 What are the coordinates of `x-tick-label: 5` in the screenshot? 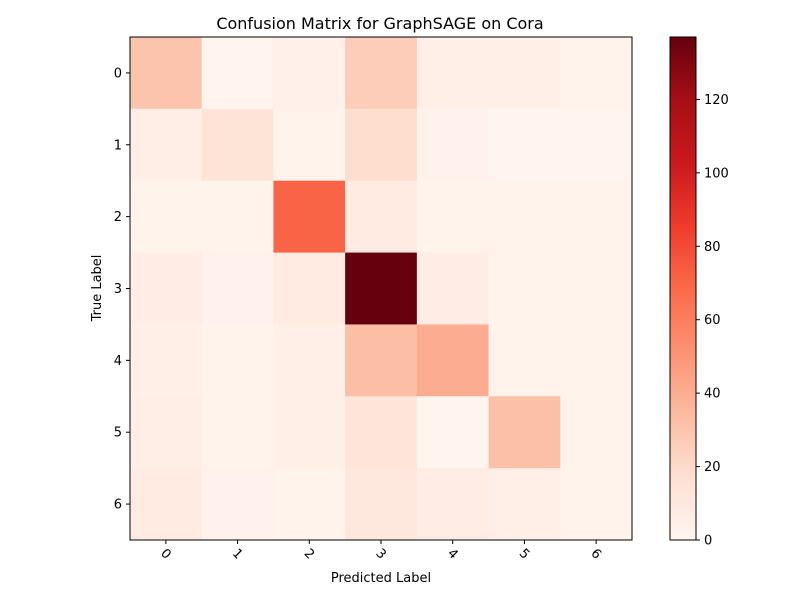 It's located at (524, 554).